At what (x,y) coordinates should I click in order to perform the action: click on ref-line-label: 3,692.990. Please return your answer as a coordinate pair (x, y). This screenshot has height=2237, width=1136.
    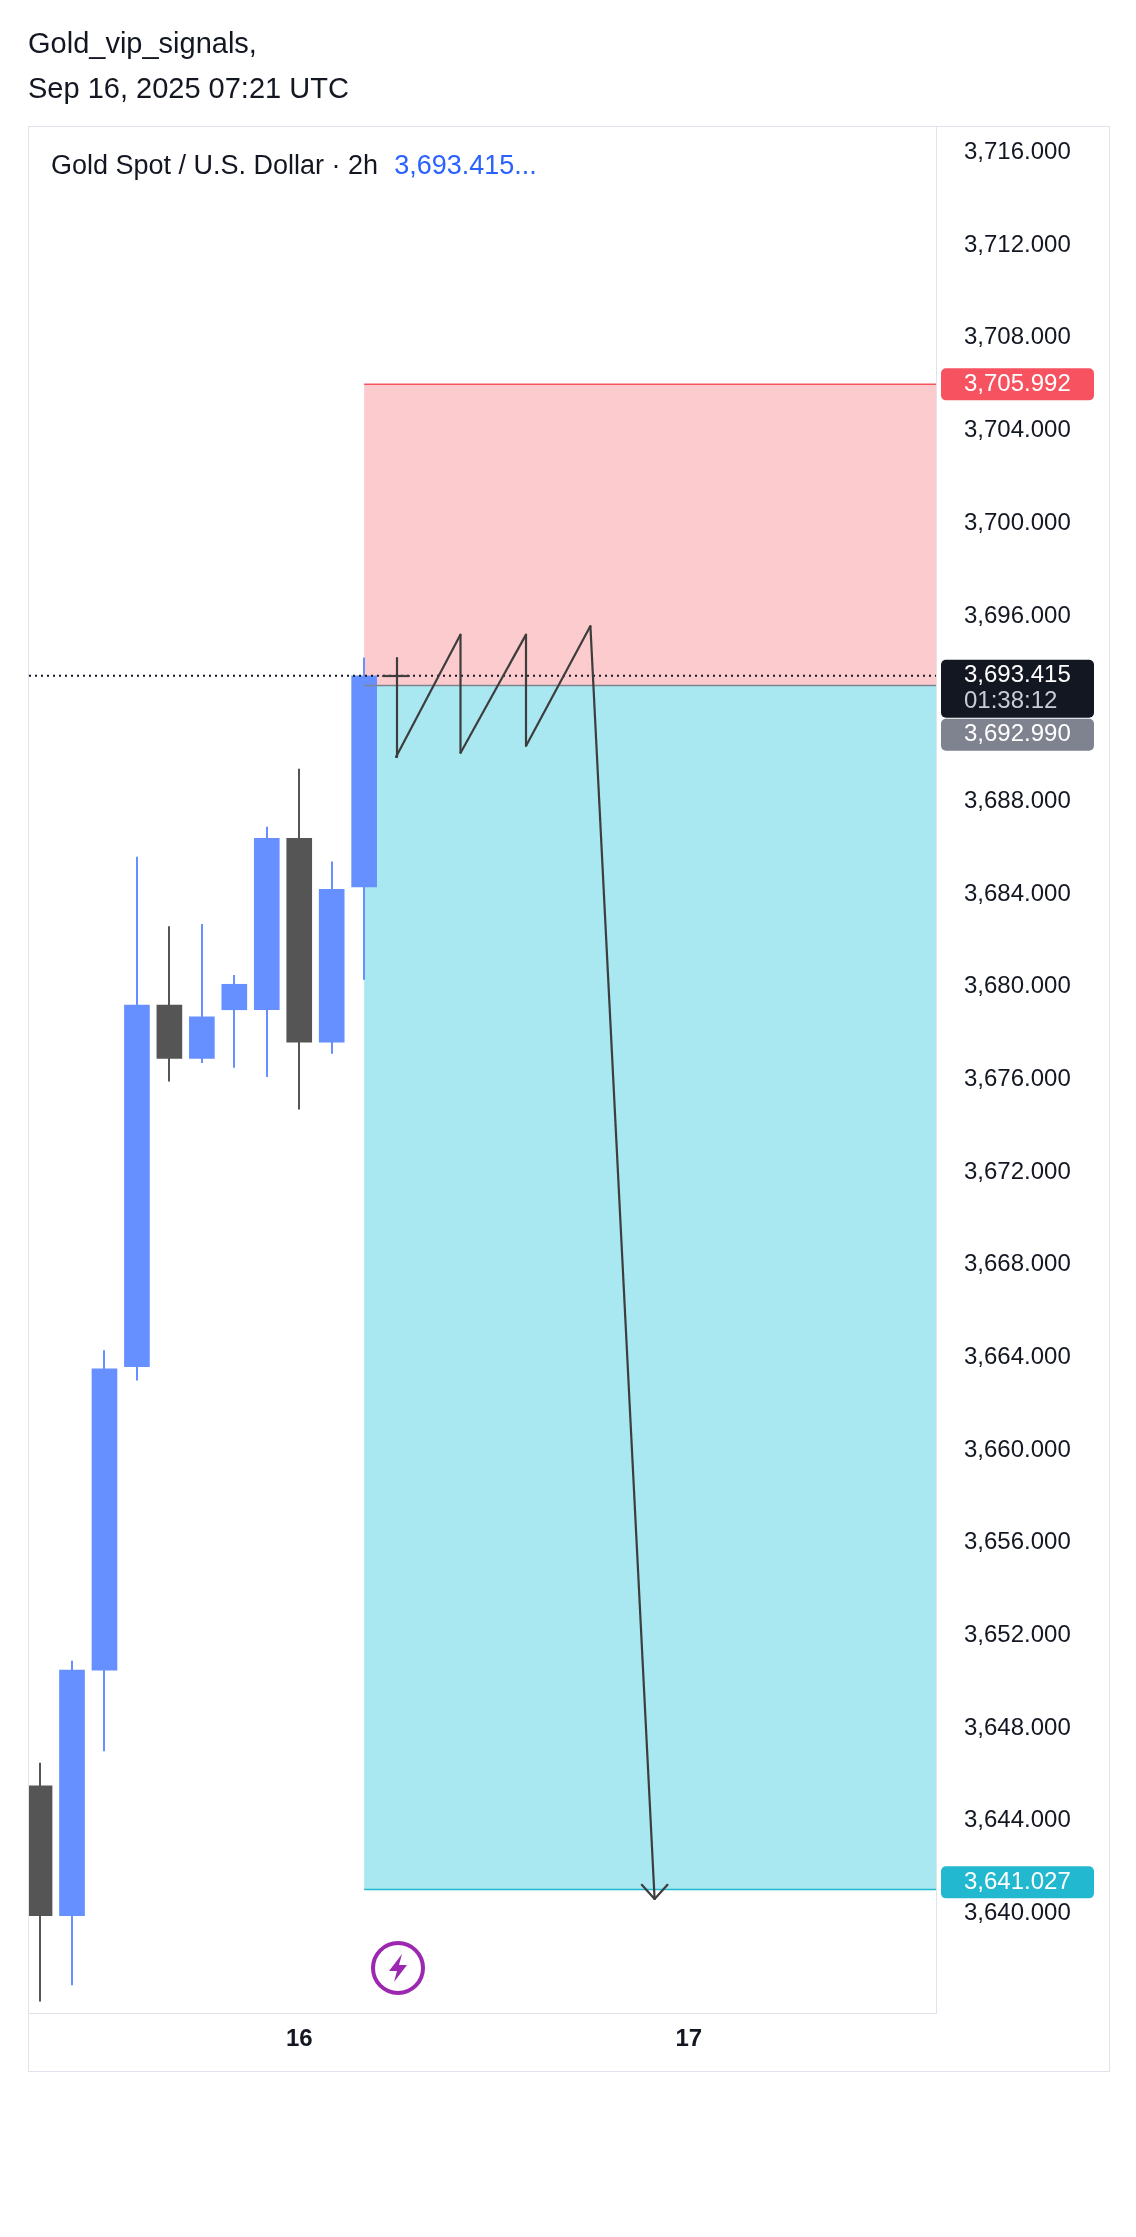
    Looking at the image, I should click on (1017, 733).